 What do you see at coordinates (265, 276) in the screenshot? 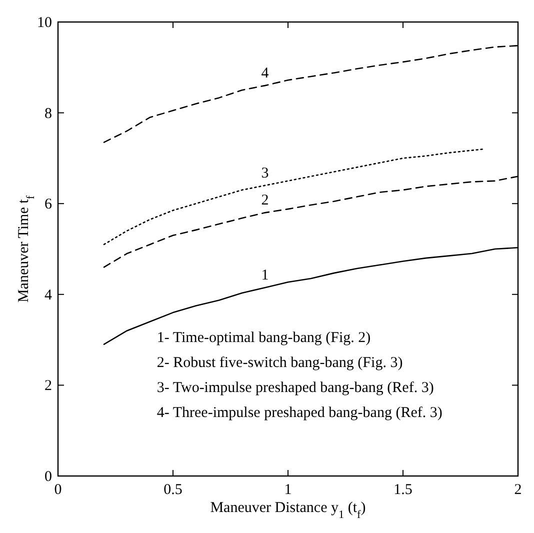
I see `series-label: 1` at bounding box center [265, 276].